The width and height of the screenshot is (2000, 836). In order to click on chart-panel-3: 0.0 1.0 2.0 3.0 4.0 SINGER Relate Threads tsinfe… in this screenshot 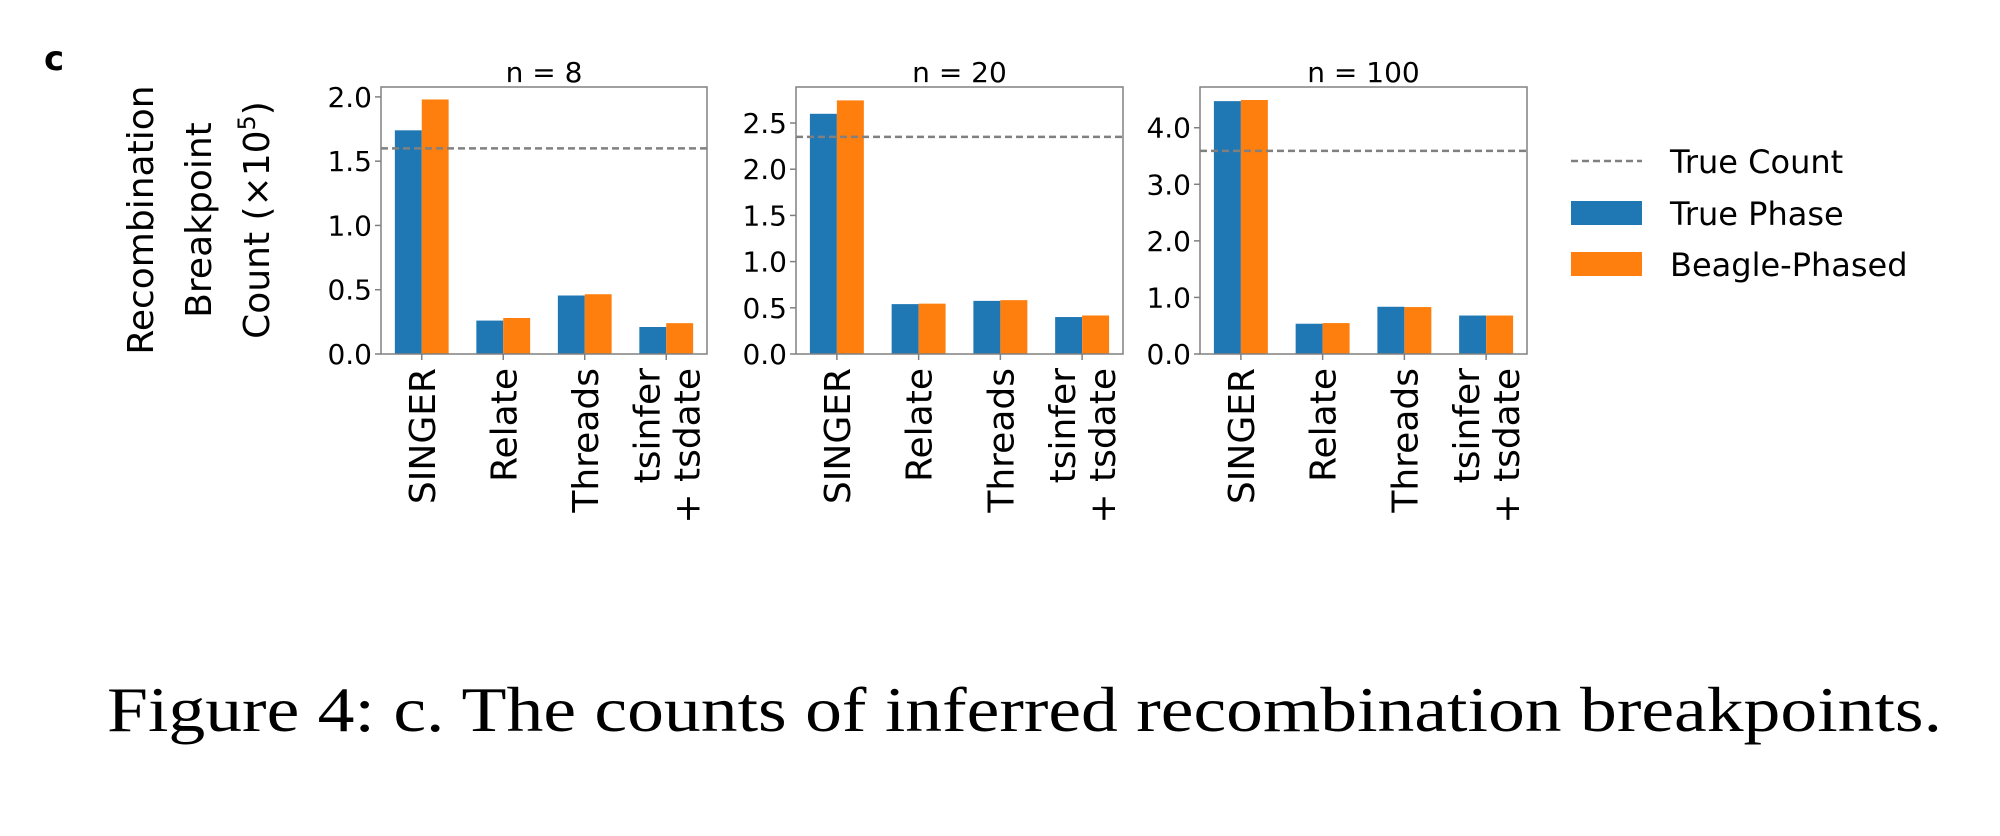, I will do `click(1337, 290)`.